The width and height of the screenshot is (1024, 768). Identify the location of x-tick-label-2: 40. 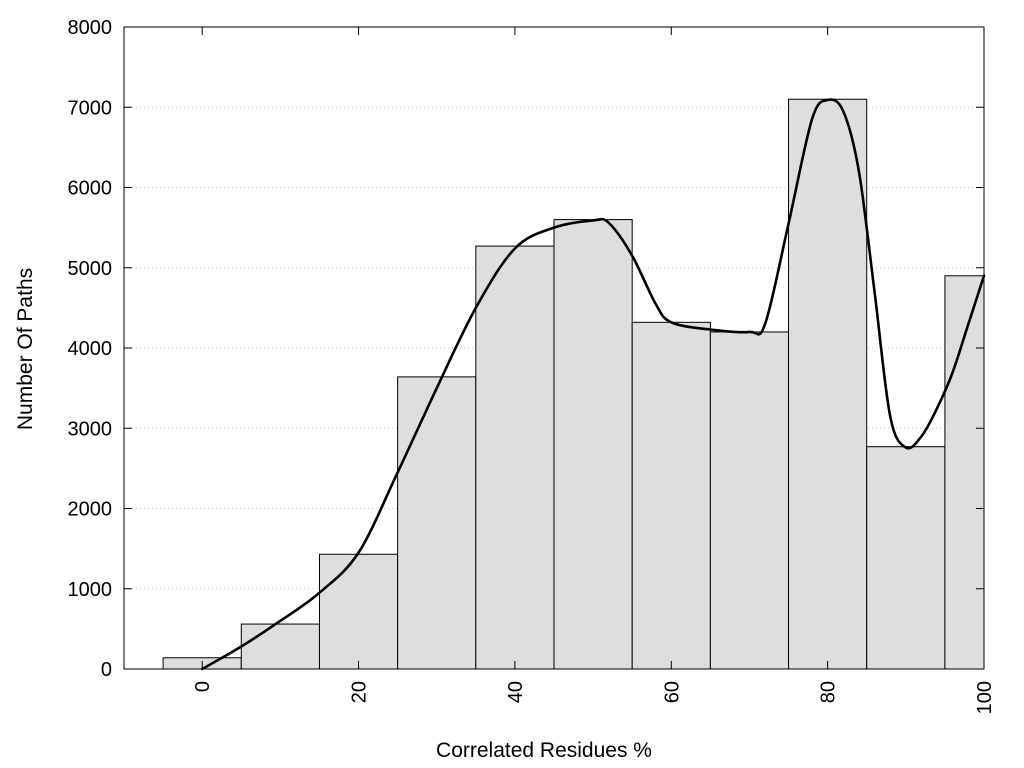
(516, 692).